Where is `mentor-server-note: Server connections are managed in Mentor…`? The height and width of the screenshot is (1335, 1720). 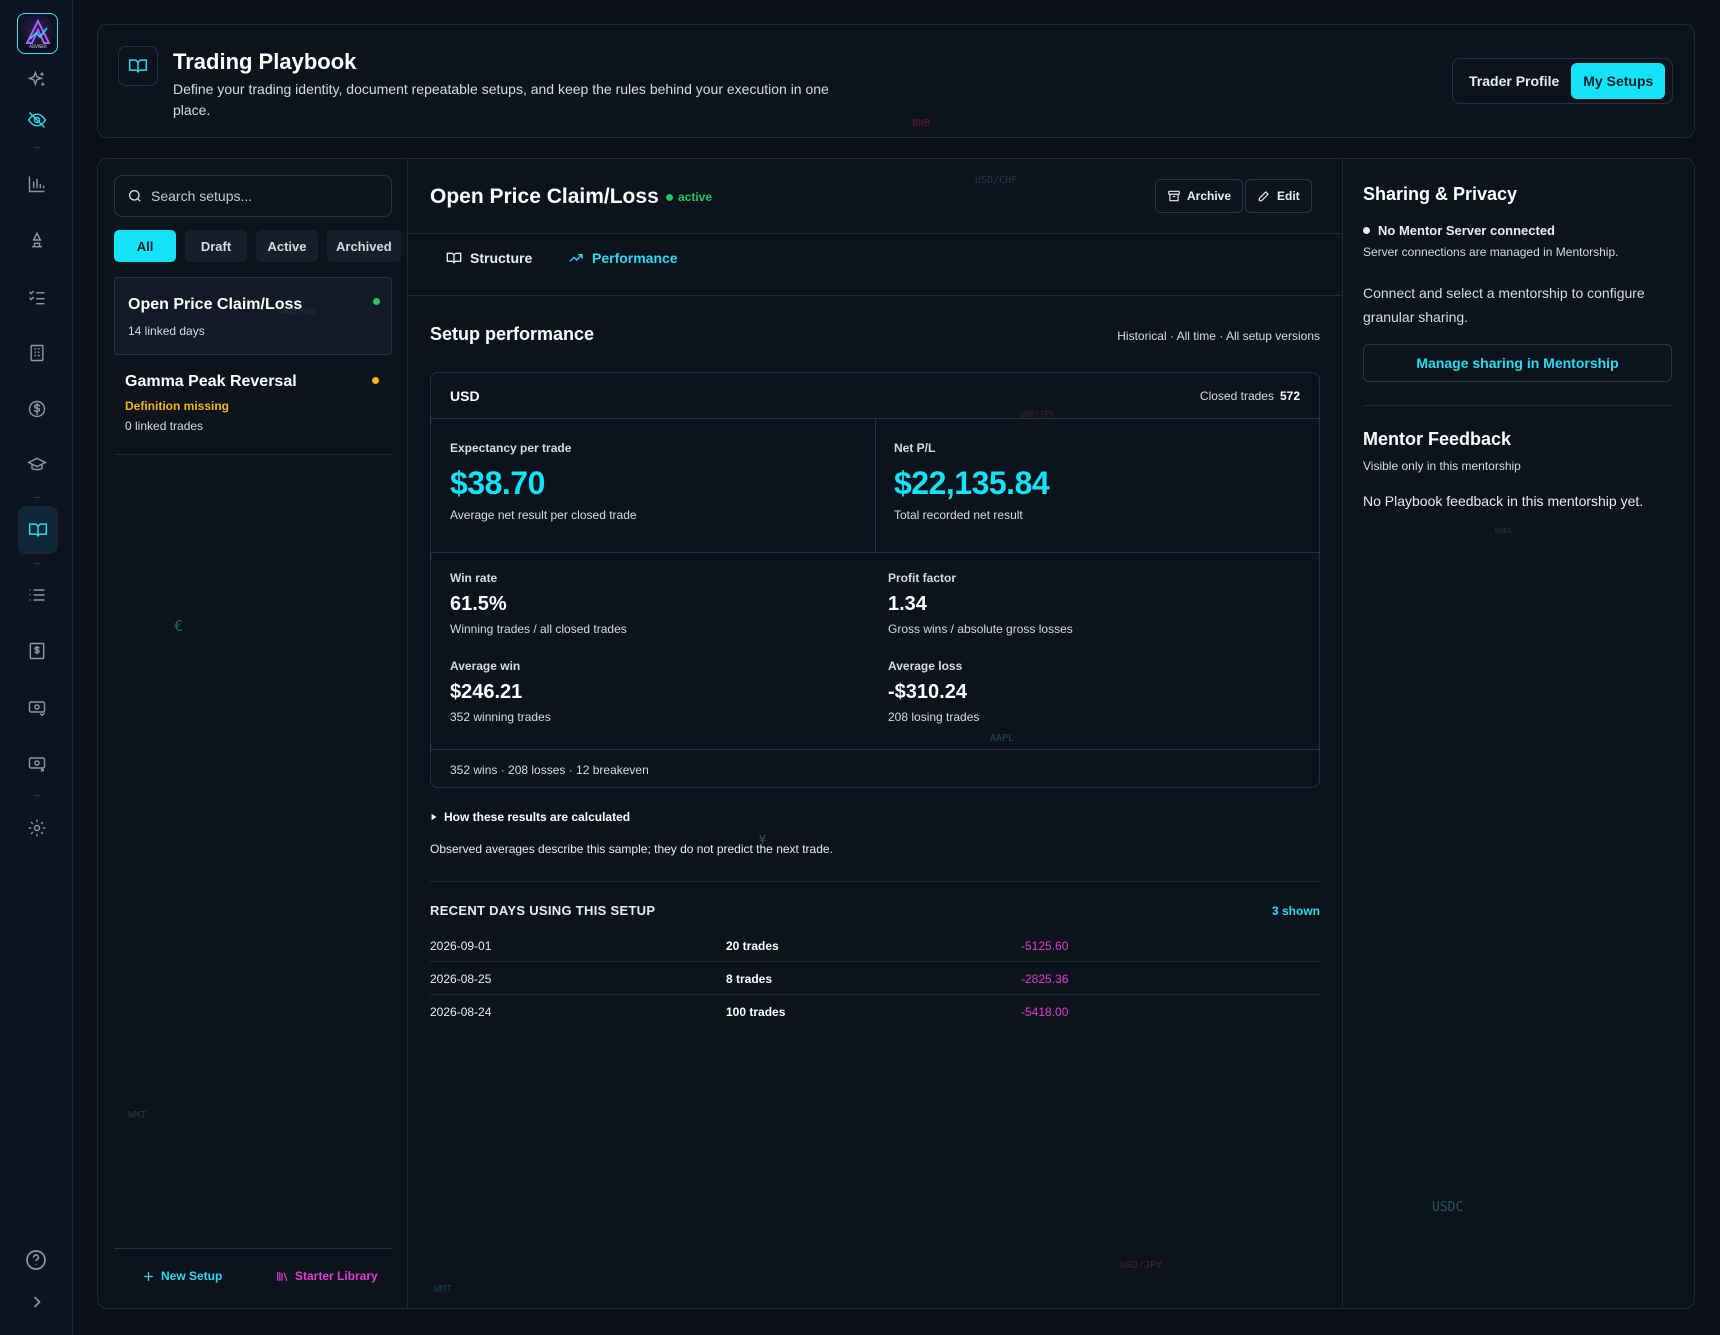
mentor-server-note: Server connections are managed in Mentor… is located at coordinates (1491, 252).